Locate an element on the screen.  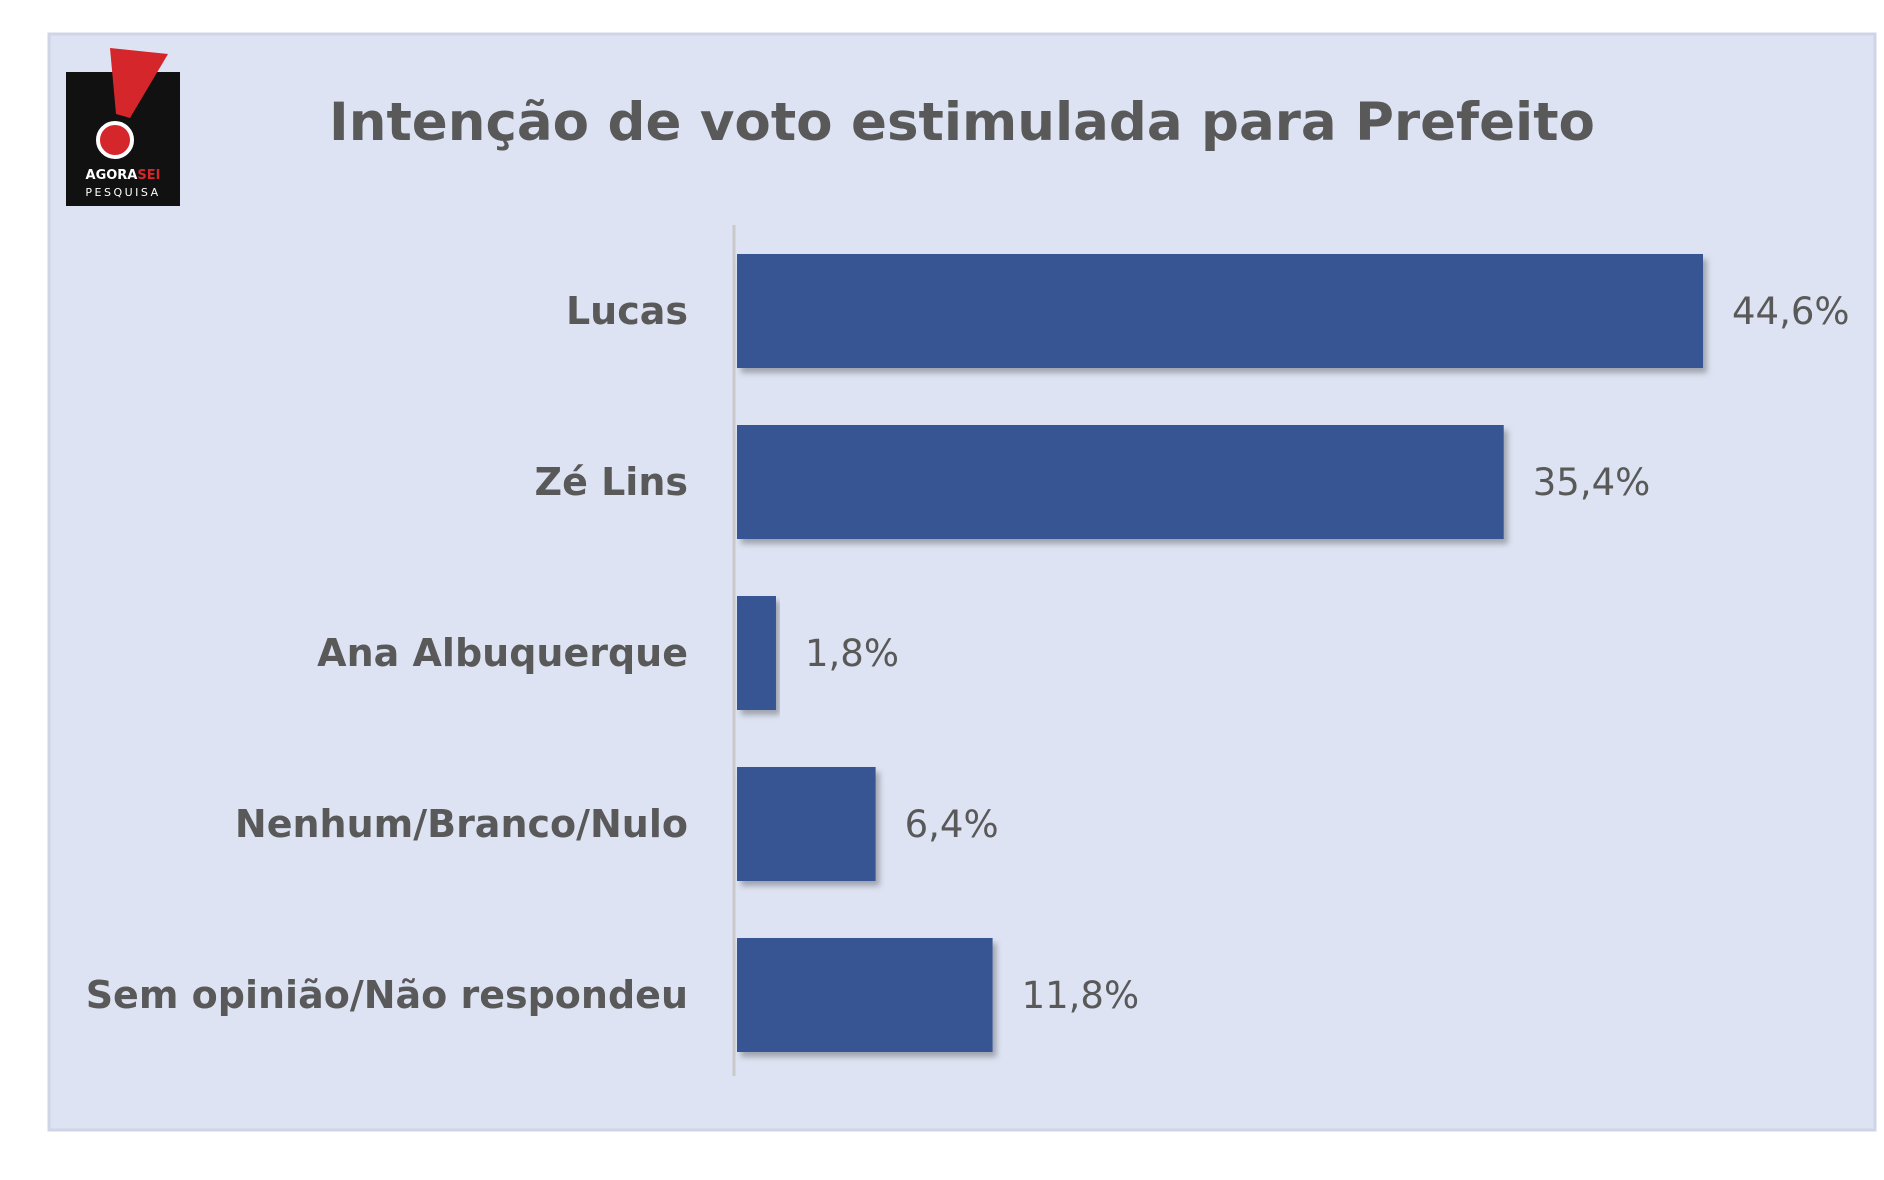
value-label: 11,8% is located at coordinates (1081, 995).